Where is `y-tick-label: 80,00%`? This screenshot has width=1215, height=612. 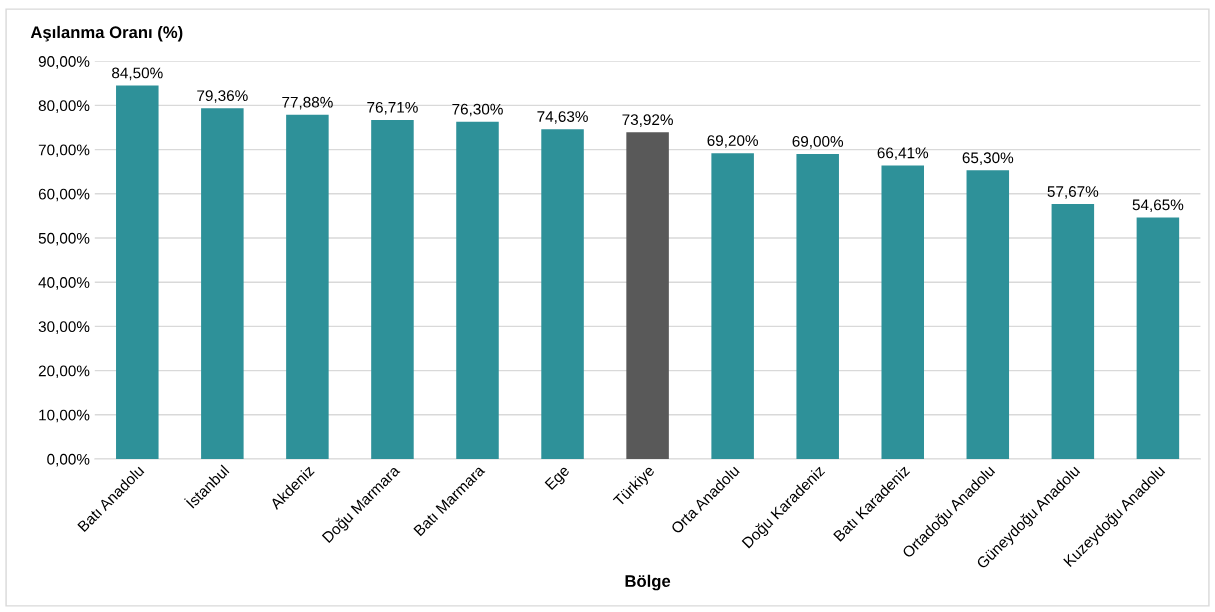
y-tick-label: 80,00% is located at coordinates (64, 106).